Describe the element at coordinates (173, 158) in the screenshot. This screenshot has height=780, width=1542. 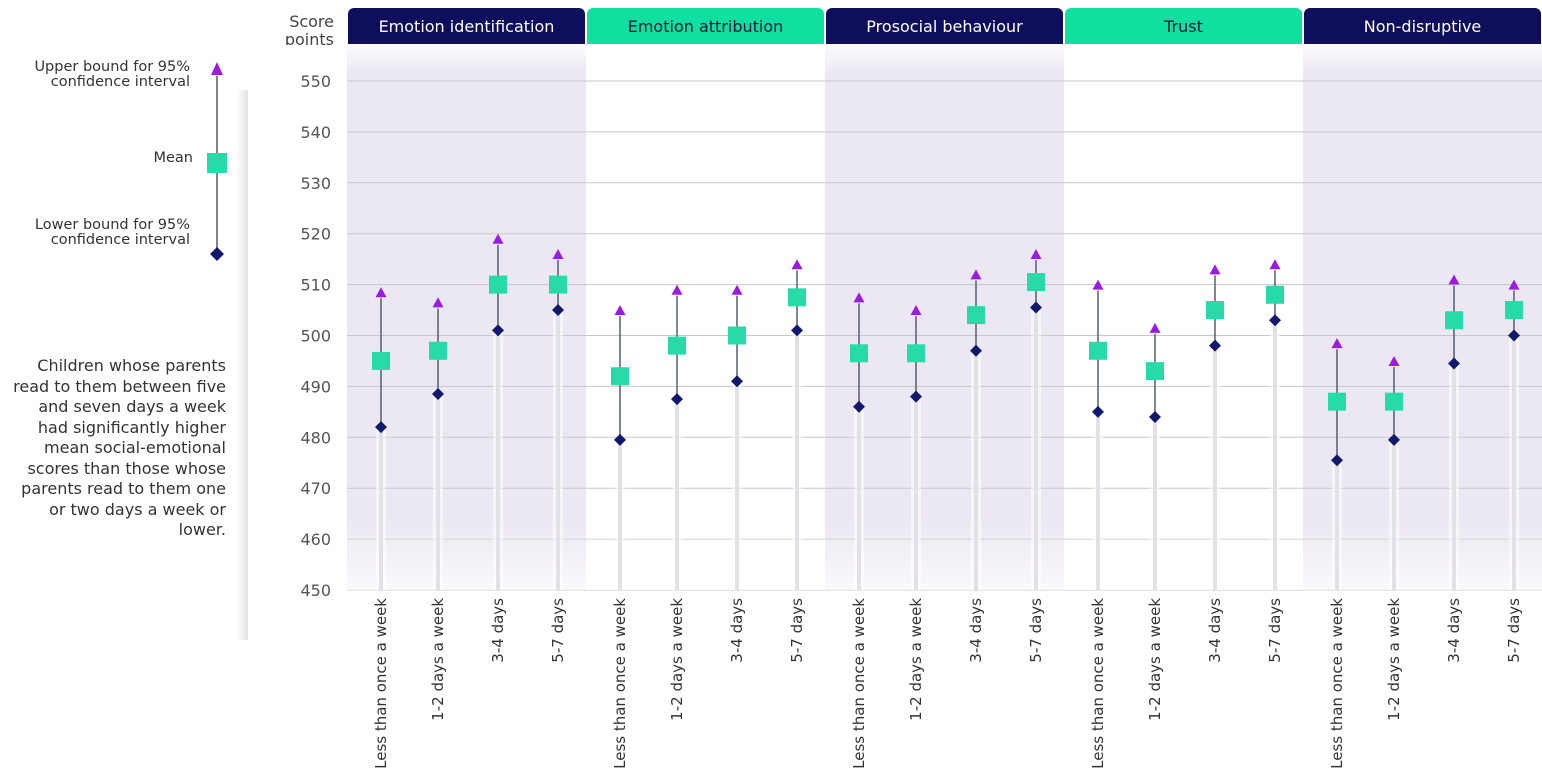
I see `legend-mean-label: Mean` at that location.